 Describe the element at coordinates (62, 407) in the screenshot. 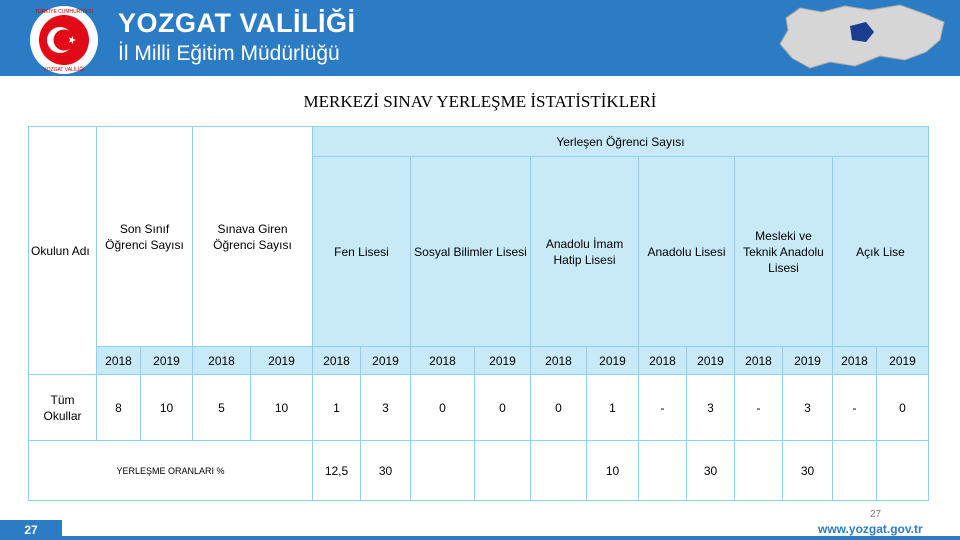

I see `row-label: Tüm Okullar` at that location.